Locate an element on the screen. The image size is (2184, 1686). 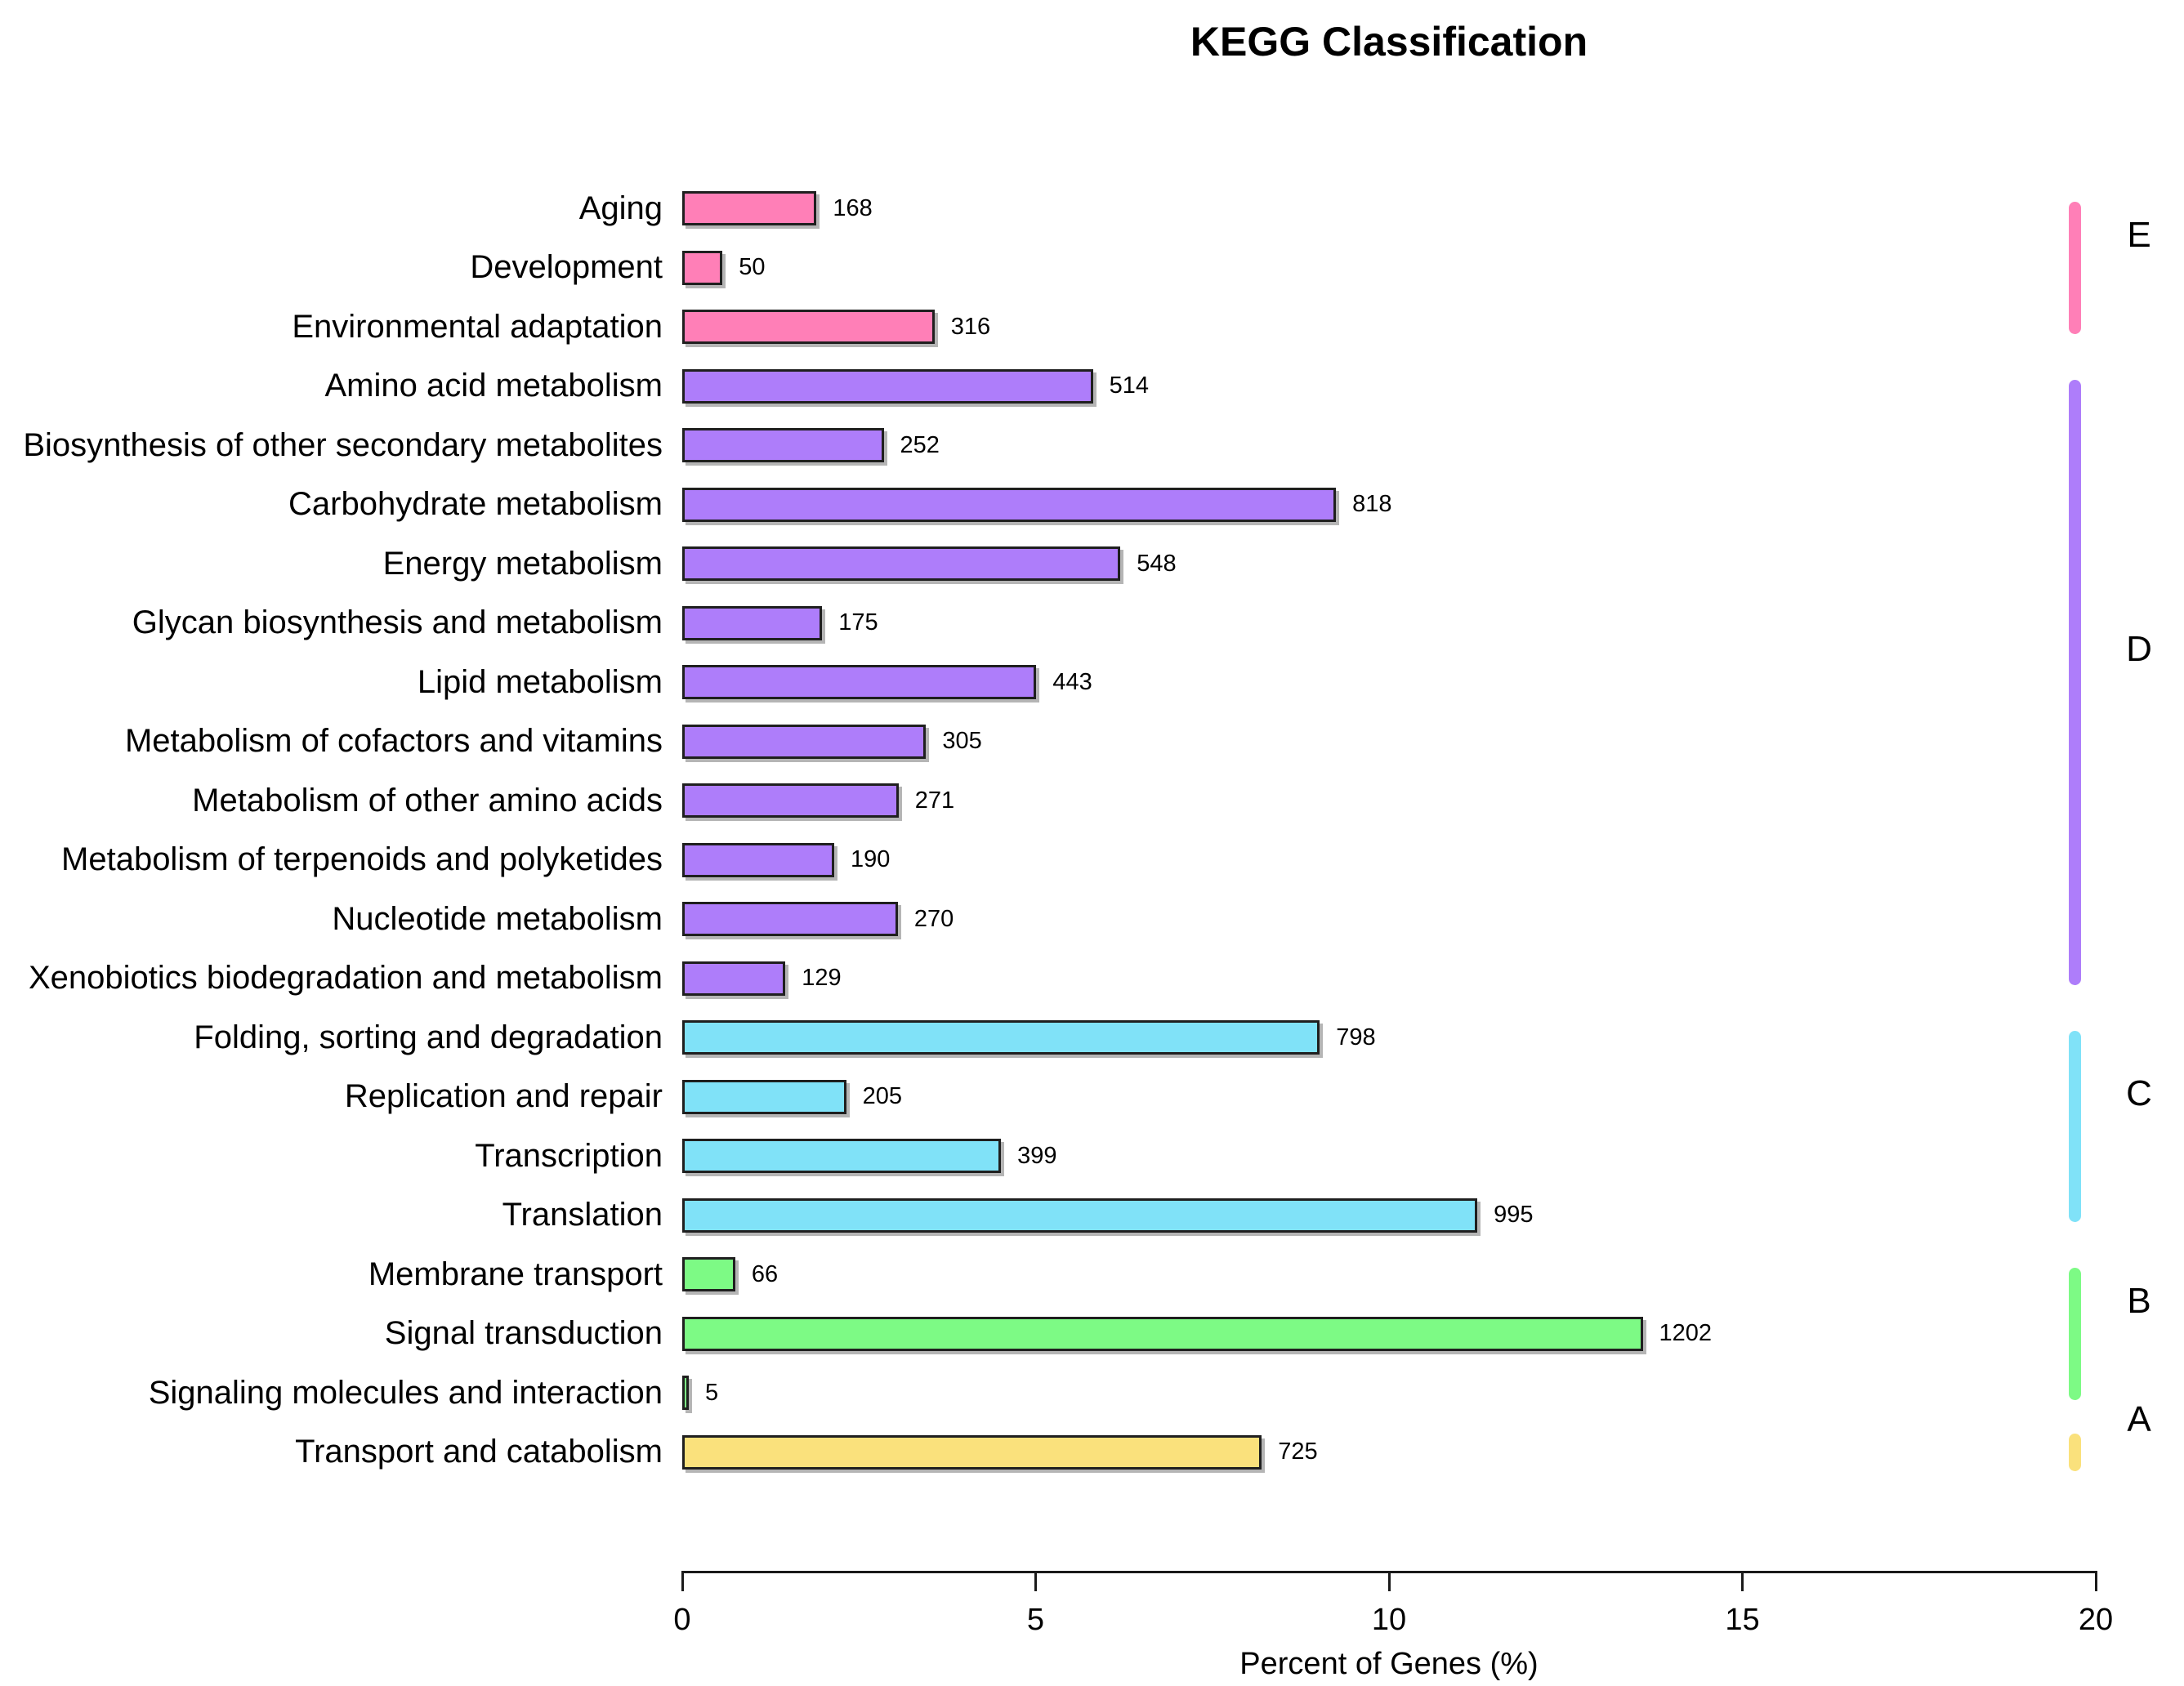
bar-value-label: 66 is located at coordinates (765, 1273).